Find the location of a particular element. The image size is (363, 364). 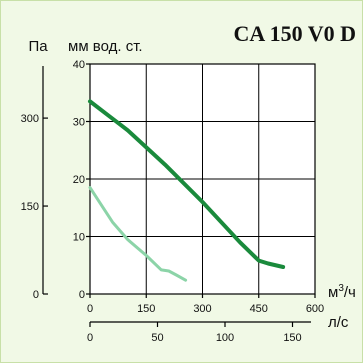

y-primary-ticks: 0 10 20 30 40 is located at coordinates (81, 180).